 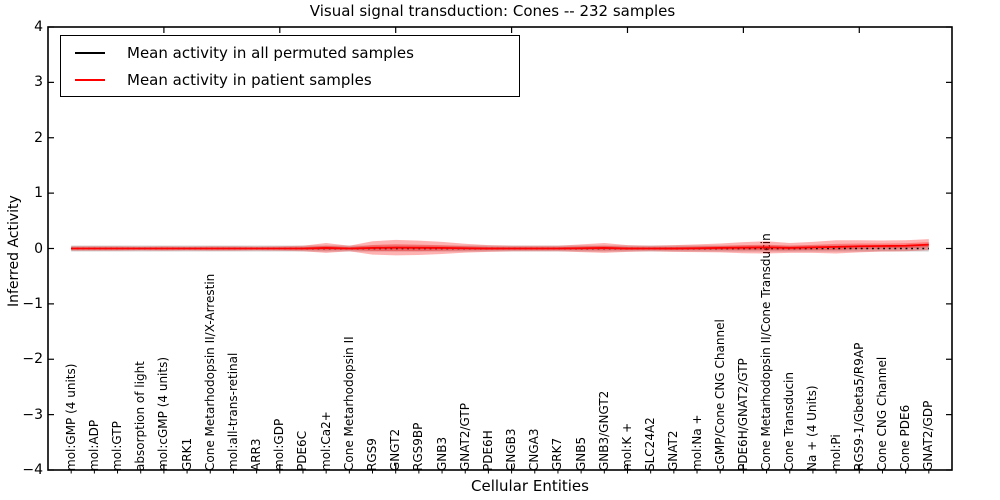 What do you see at coordinates (140, 416) in the screenshot?
I see `x-tick-label: absorption of light` at bounding box center [140, 416].